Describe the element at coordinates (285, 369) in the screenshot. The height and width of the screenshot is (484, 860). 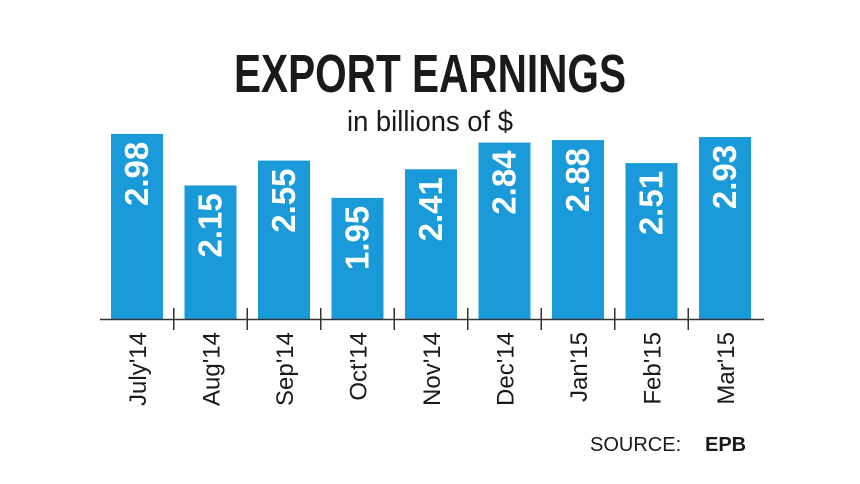
I see `category-label-2: Sep'14` at that location.